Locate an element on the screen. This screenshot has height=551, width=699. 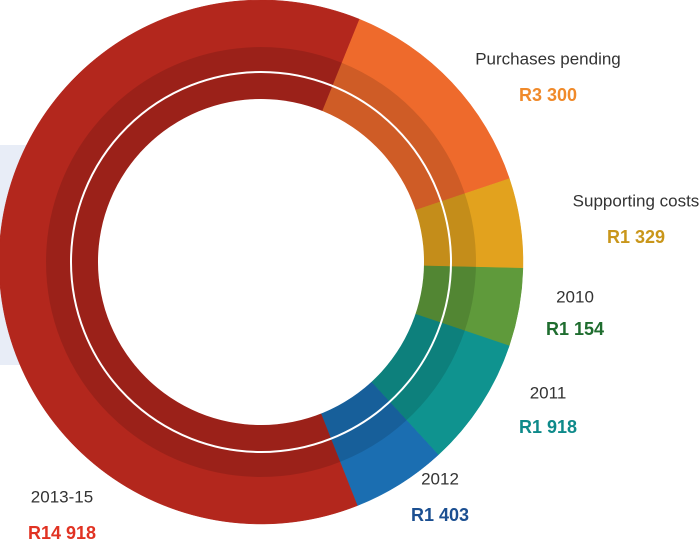
category-label: 2013-15 is located at coordinates (62, 496).